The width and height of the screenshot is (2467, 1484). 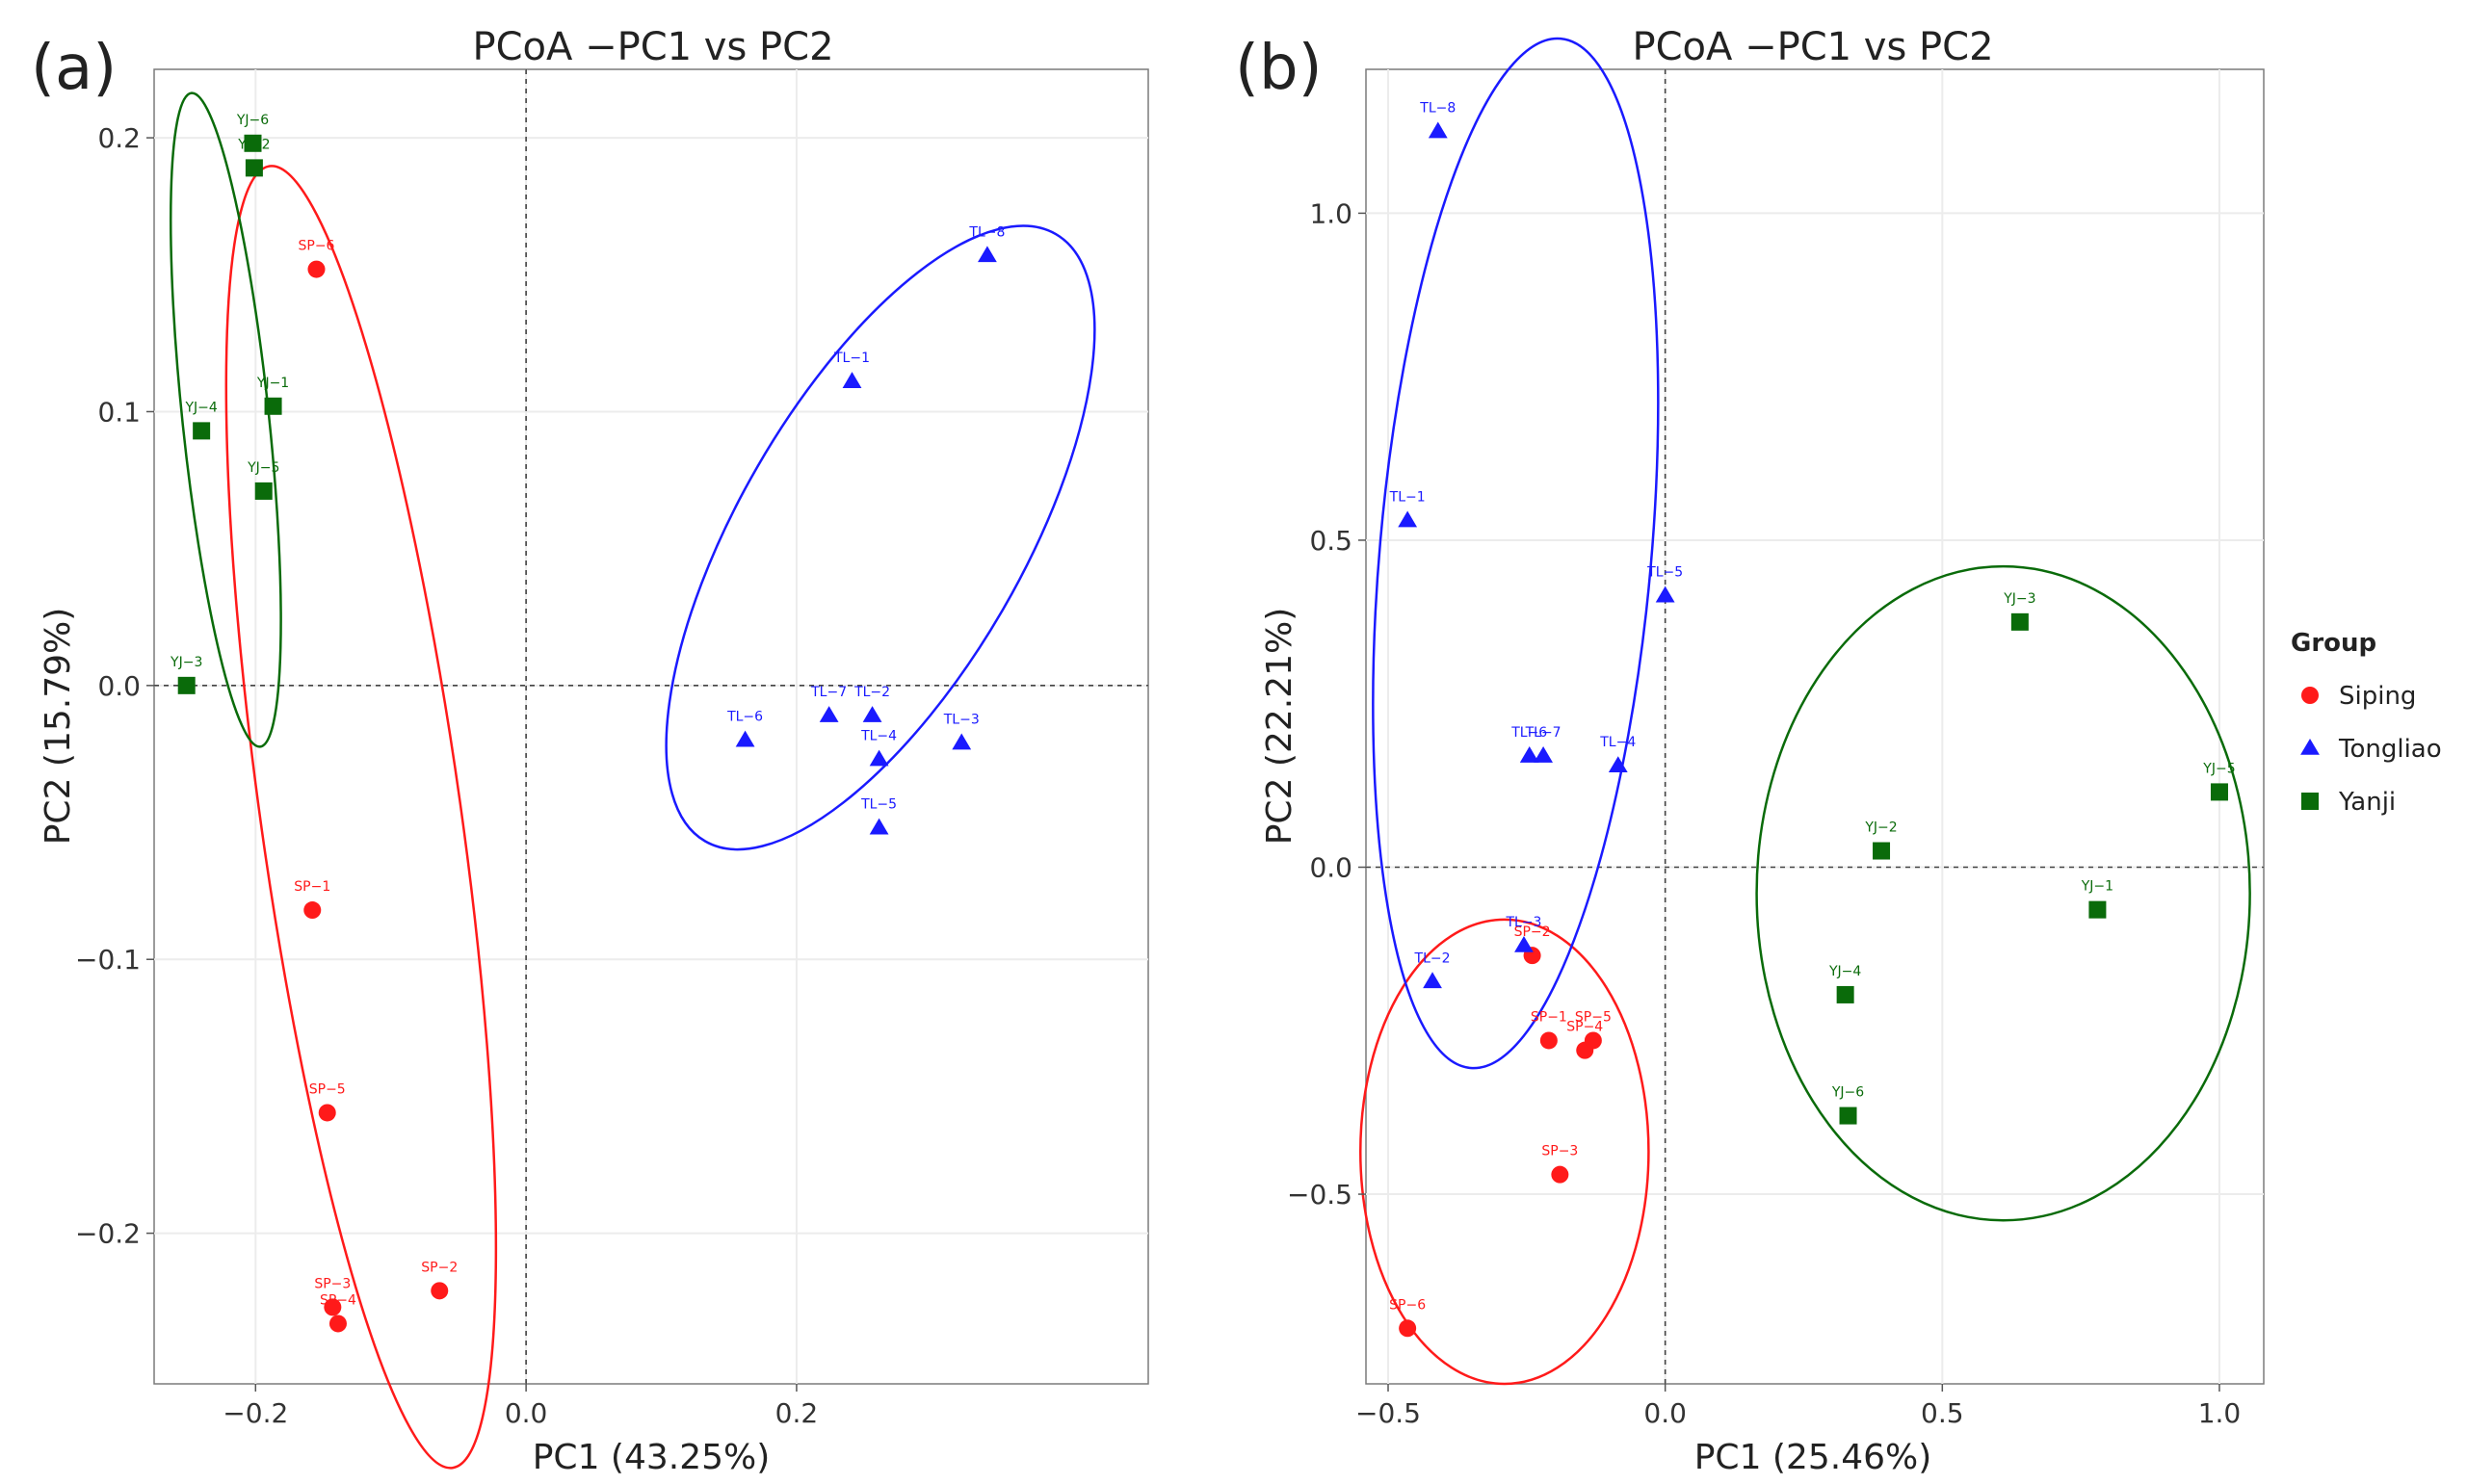 What do you see at coordinates (1279, 69) in the screenshot?
I see `panel-b-label: (b)` at bounding box center [1279, 69].